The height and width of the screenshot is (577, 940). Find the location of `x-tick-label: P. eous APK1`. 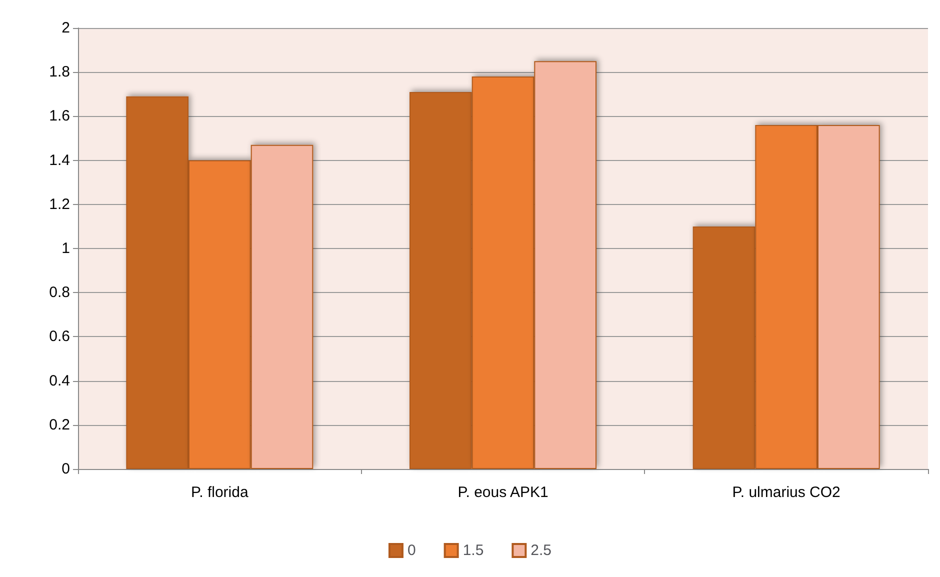

x-tick-label: P. eous APK1 is located at coordinates (503, 492).